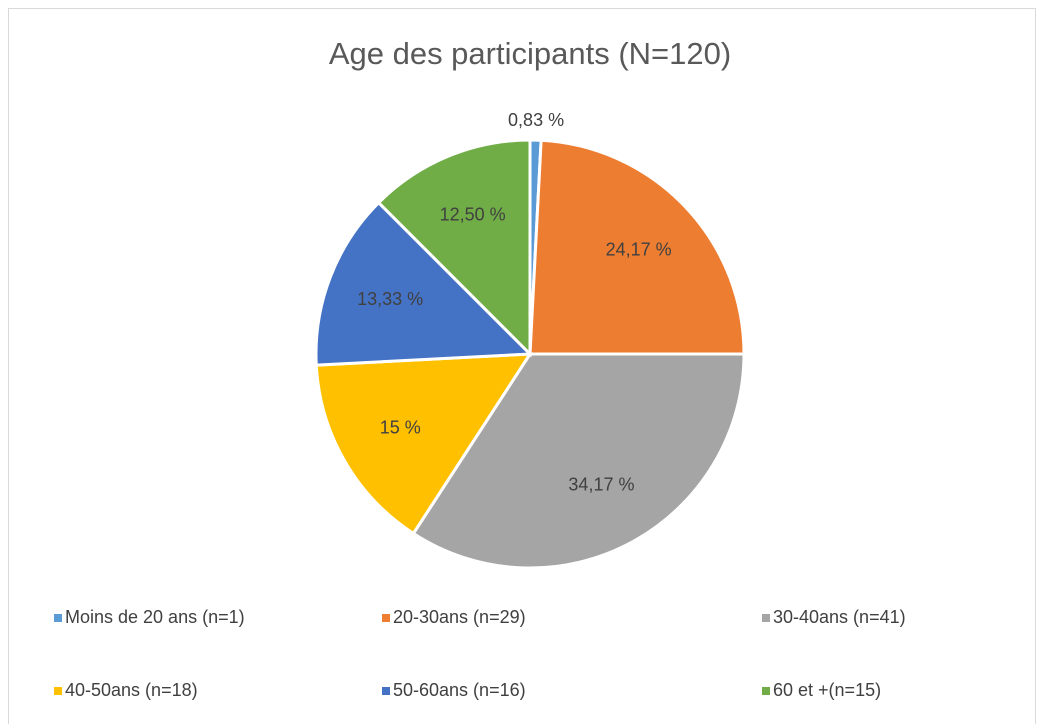 Image resolution: width=1044 pixels, height=724 pixels. What do you see at coordinates (639, 250) in the screenshot?
I see `data-label: 24,17 %` at bounding box center [639, 250].